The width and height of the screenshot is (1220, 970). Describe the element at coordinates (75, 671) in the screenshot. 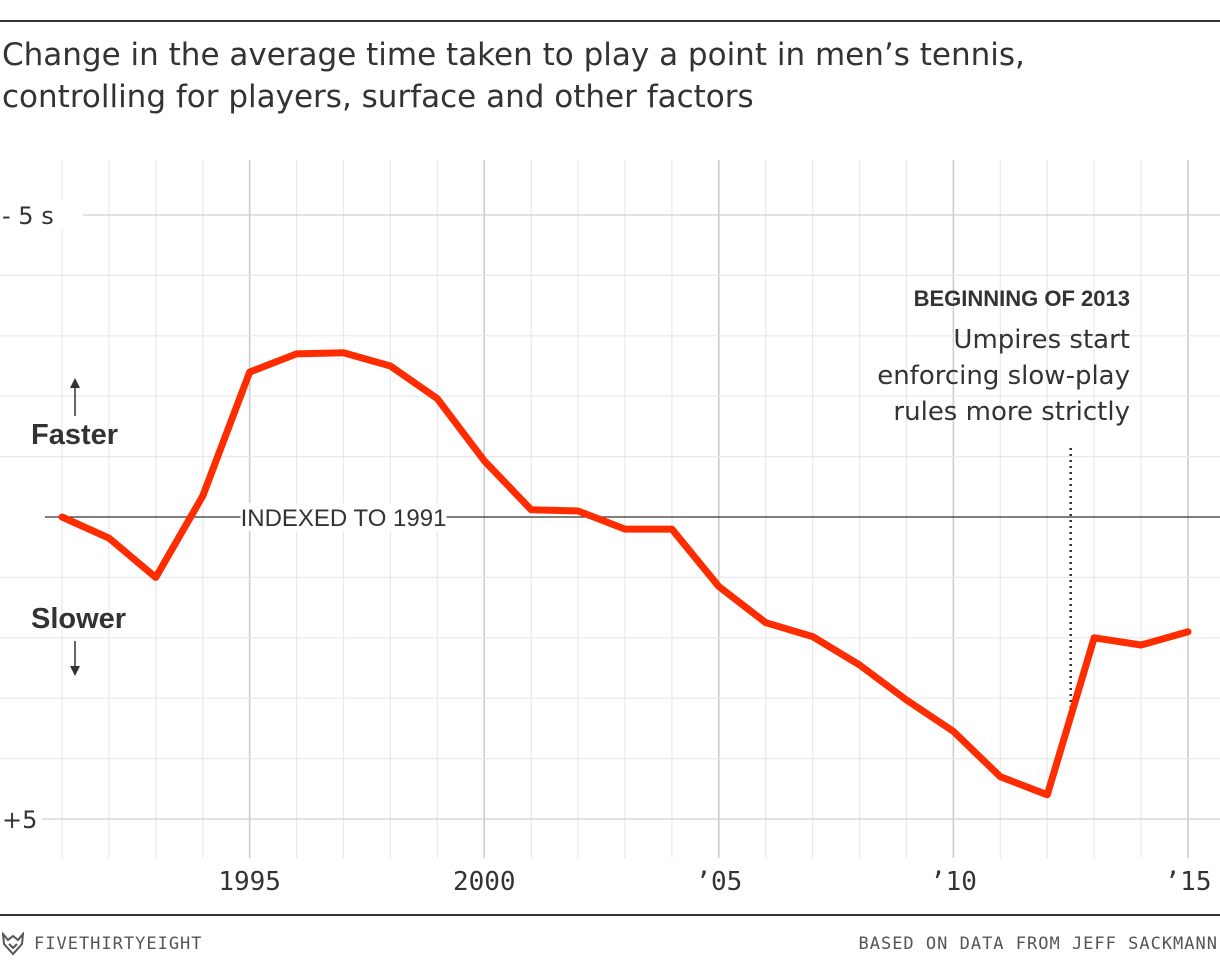

I see `slower-arrow-icon` at that location.